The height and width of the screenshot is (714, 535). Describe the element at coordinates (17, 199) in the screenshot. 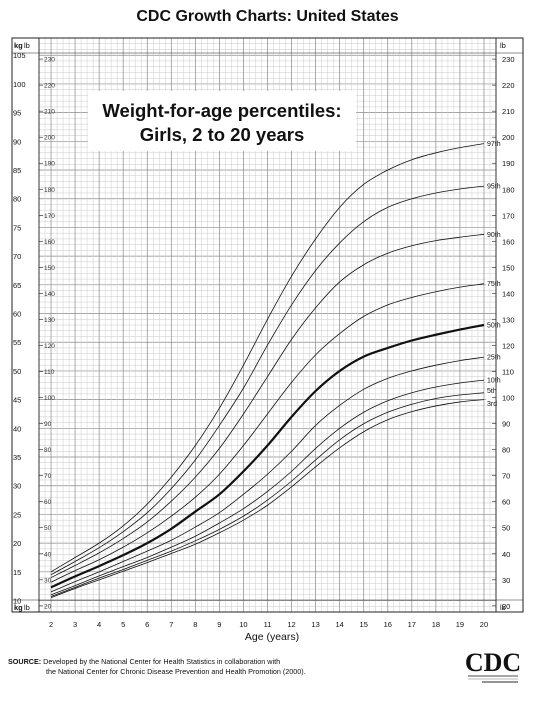

I see `kg-tick-label: 80` at that location.